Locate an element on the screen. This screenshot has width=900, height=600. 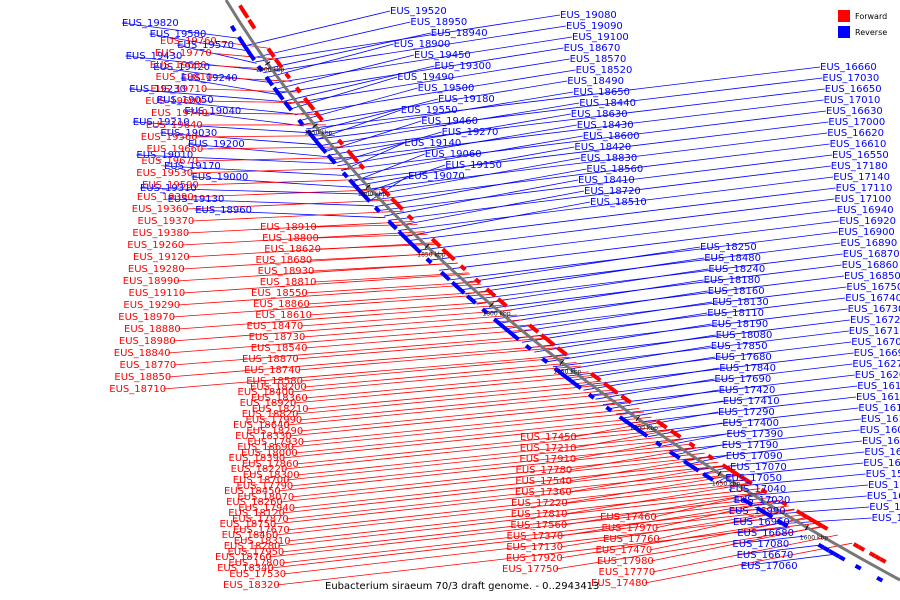
forward-gene-label: EUS_17670 is located at coordinates (261, 530).